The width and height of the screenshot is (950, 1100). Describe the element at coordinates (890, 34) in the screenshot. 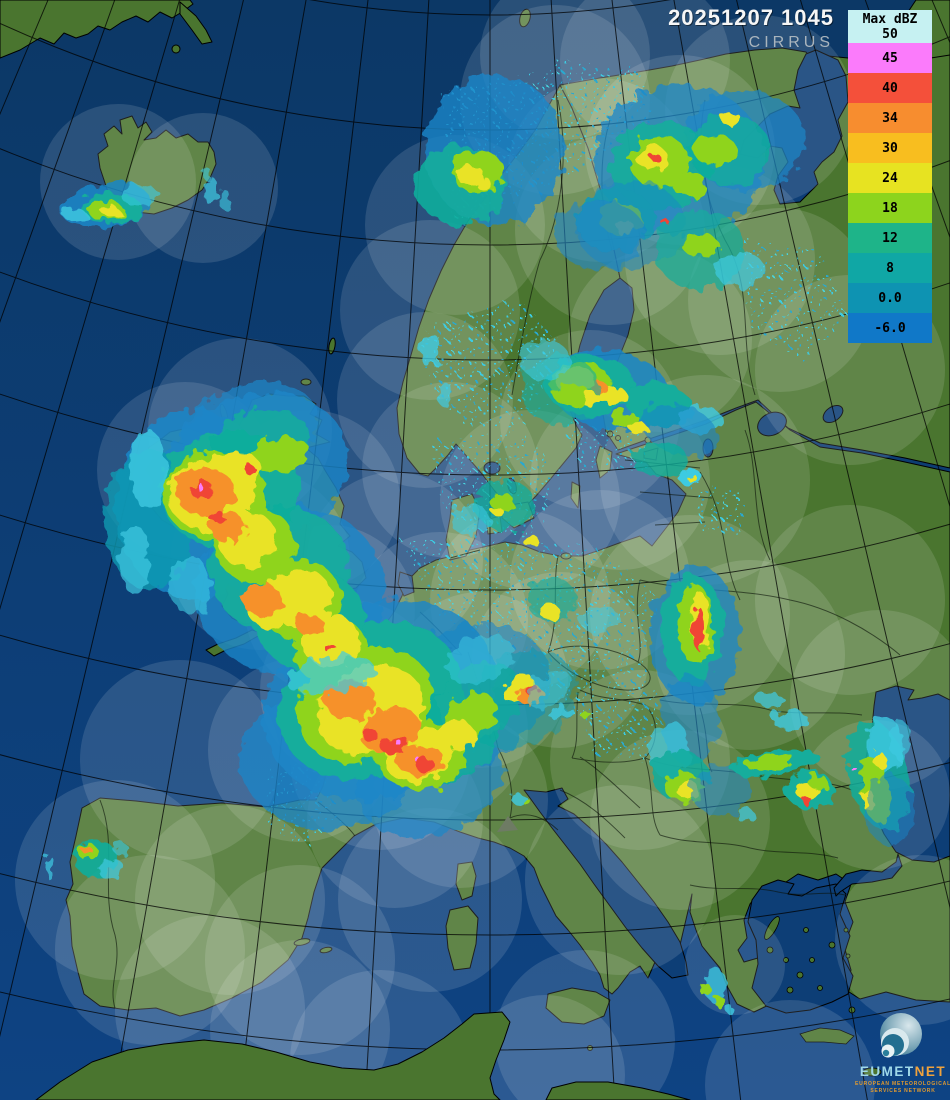

I see `legend-value: 50` at that location.